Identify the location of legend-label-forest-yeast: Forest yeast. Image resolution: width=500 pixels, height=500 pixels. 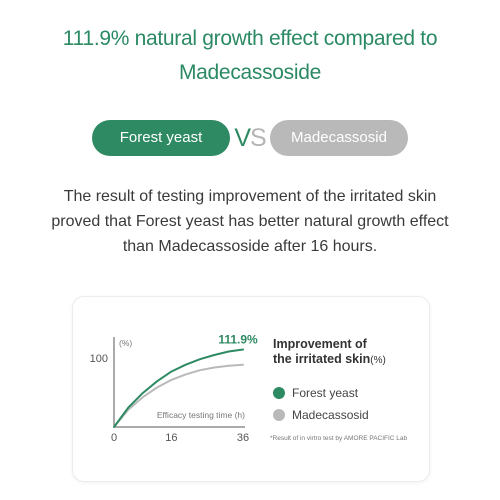
(325, 393).